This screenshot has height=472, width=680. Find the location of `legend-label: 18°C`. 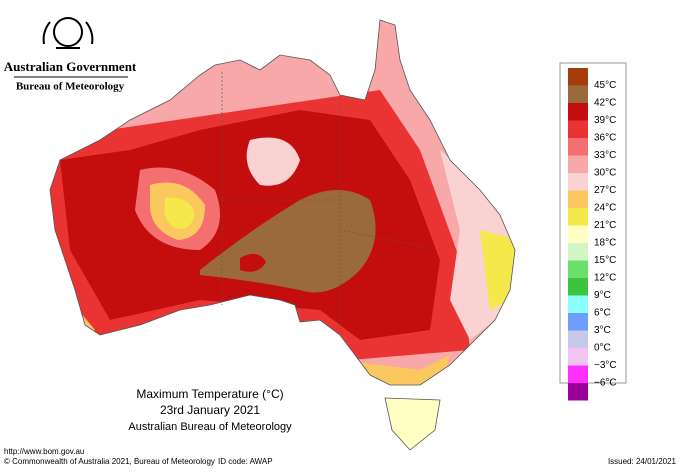

legend-label: 18°C is located at coordinates (605, 243).